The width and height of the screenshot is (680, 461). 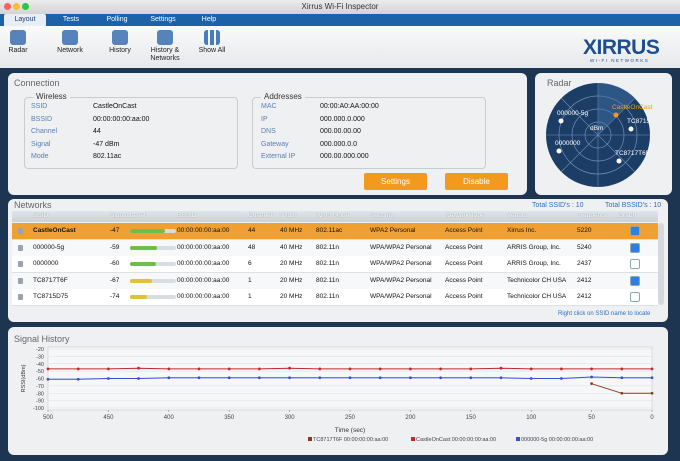 What do you see at coordinates (310, 439) in the screenshot?
I see `legend-swatch` at bounding box center [310, 439].